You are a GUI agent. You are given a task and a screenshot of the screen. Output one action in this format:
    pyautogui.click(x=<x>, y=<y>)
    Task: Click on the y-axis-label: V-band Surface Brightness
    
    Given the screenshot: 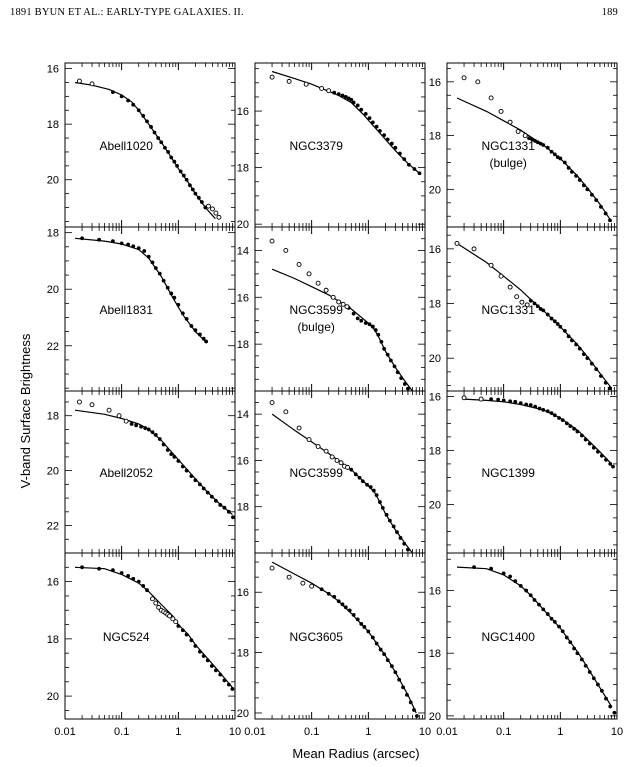 What is the action you would take?
    pyautogui.click(x=25, y=410)
    